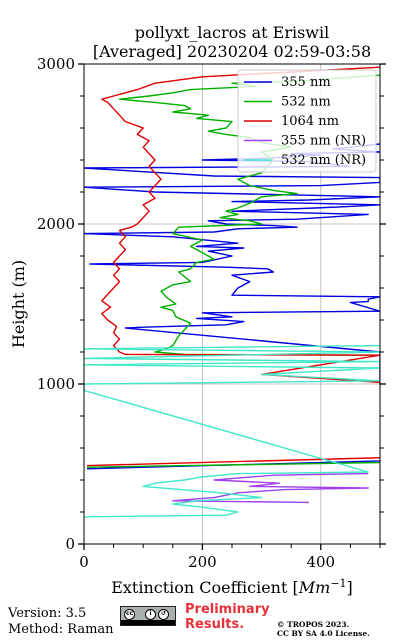  I want to click on legend-box, so click(307, 121).